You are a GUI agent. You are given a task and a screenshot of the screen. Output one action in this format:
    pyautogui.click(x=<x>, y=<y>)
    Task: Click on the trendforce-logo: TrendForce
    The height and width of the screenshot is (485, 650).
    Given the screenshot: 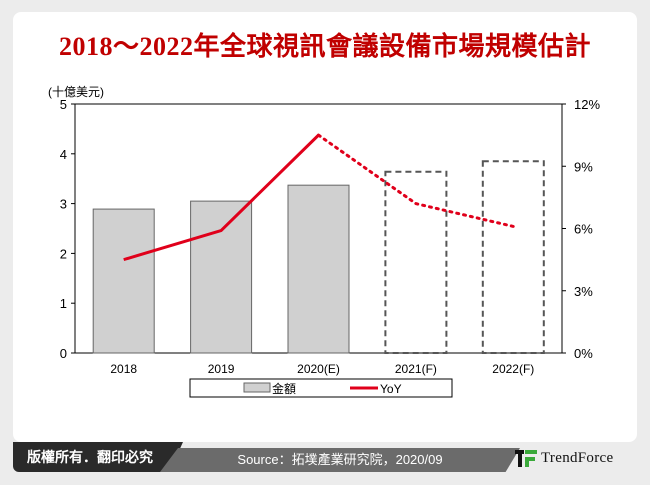 What is the action you would take?
    pyautogui.click(x=576, y=458)
    